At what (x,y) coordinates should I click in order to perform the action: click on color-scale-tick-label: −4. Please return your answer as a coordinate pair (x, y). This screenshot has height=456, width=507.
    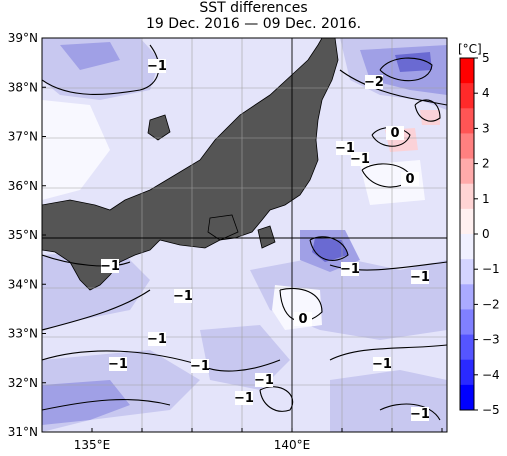
    Looking at the image, I should click on (491, 375).